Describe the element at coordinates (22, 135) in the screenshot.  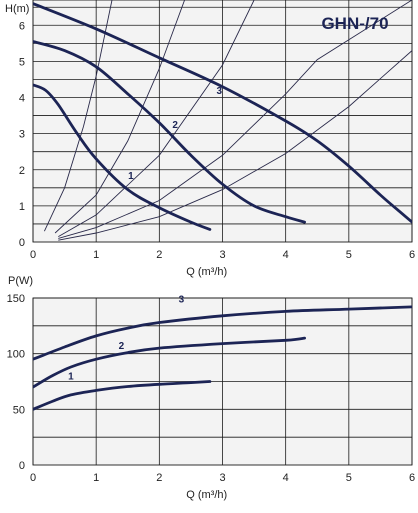
I see `y-tick-label: 3` at that location.